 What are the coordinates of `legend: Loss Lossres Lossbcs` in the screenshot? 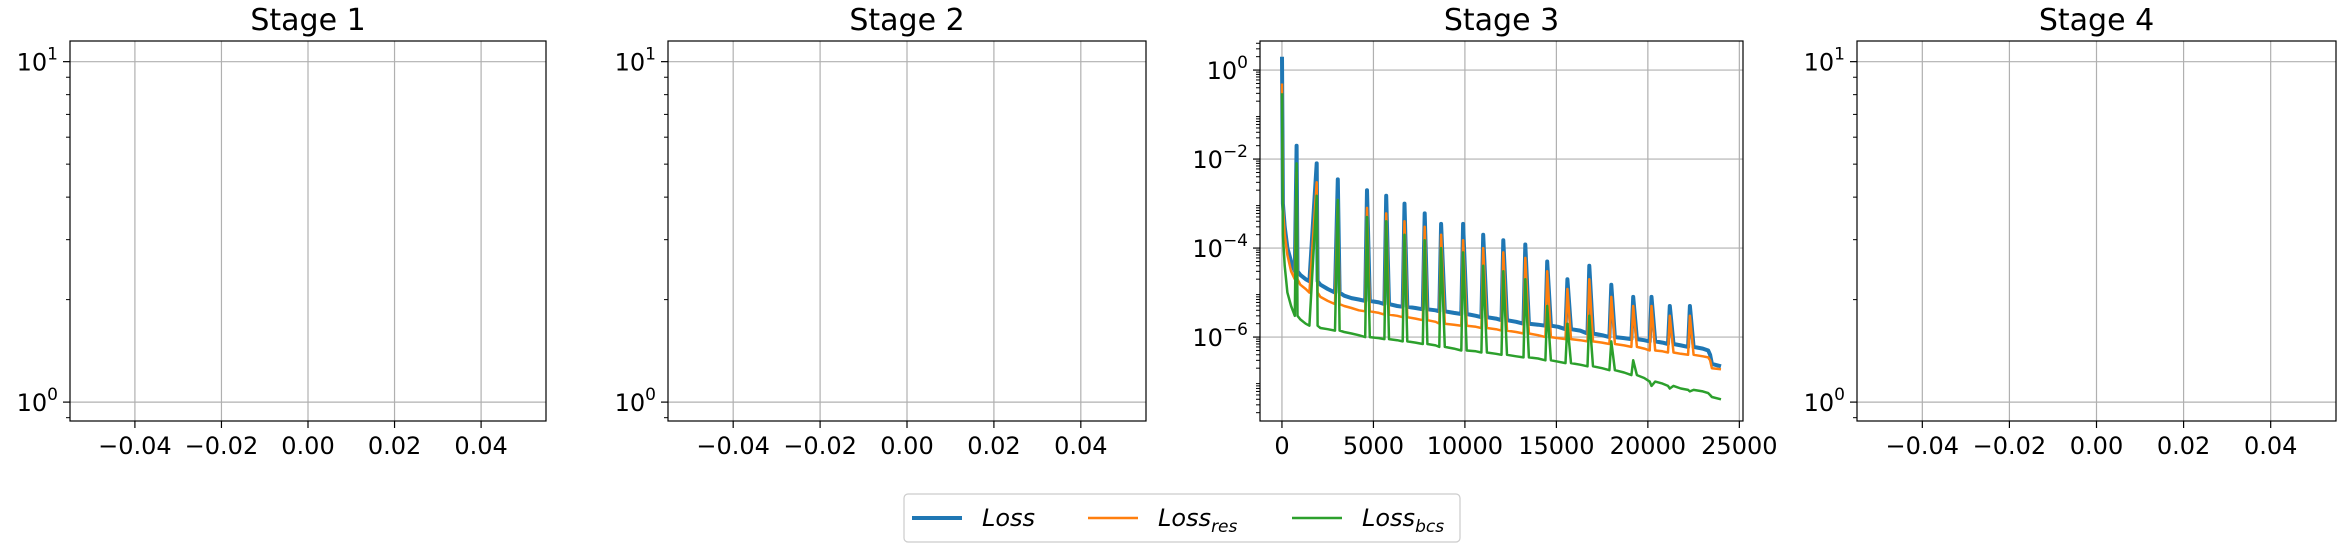 It's located at (1182, 518).